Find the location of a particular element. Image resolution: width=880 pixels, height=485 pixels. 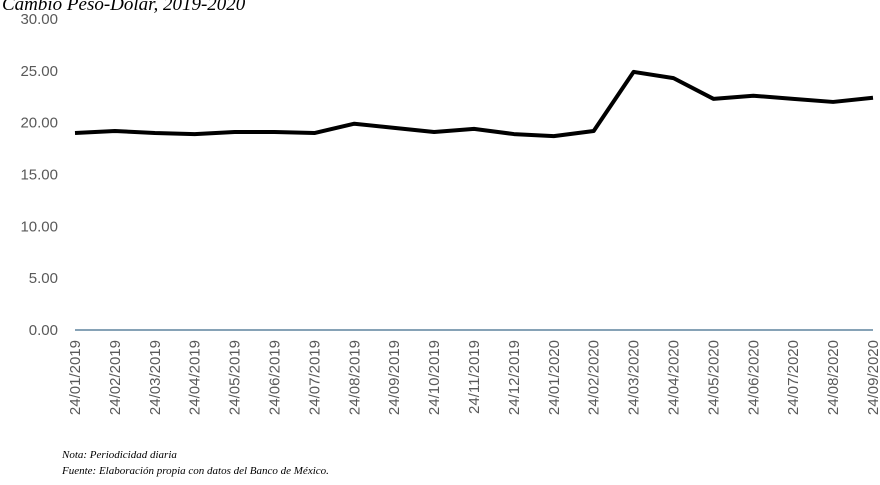

x-tick-label: 24/07/2019 is located at coordinates (314, 377).